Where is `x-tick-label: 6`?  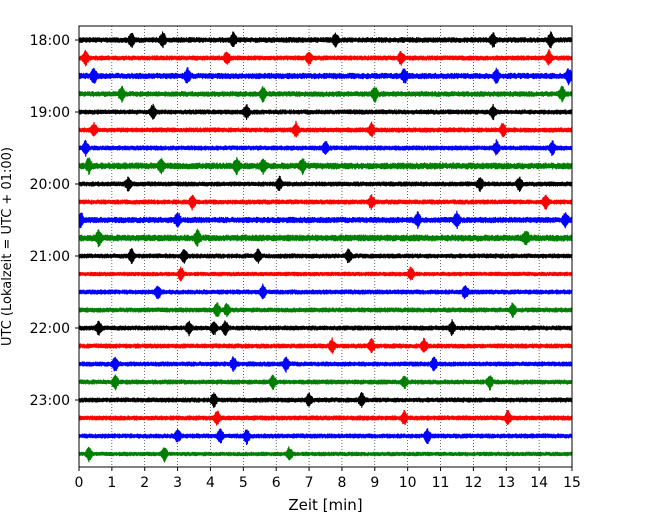 x-tick-label: 6 is located at coordinates (276, 483).